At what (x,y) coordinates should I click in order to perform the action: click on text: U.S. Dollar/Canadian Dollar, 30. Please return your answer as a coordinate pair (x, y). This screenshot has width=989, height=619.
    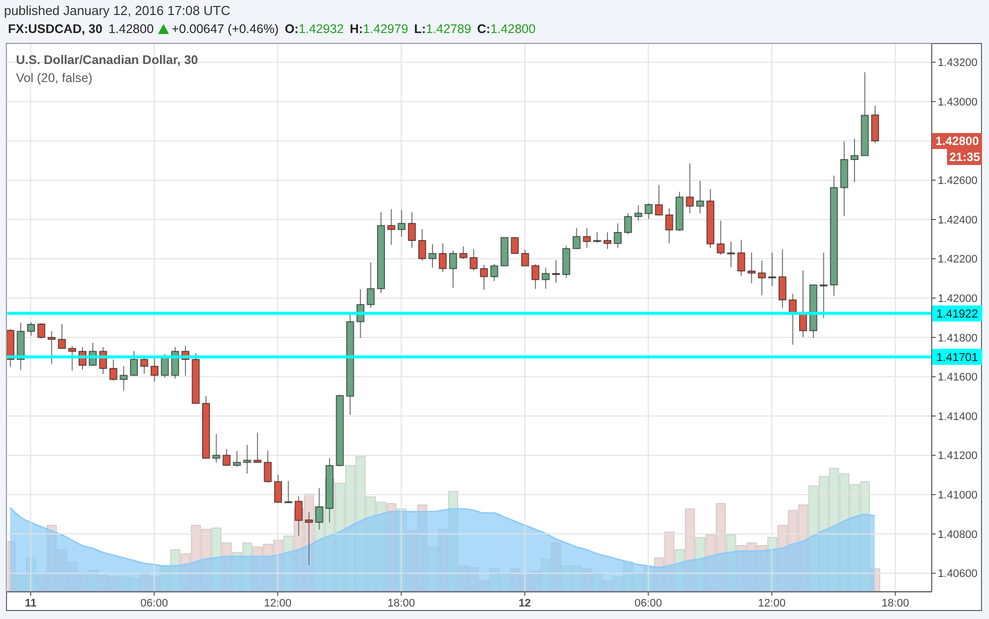
    Looking at the image, I should click on (107, 60).